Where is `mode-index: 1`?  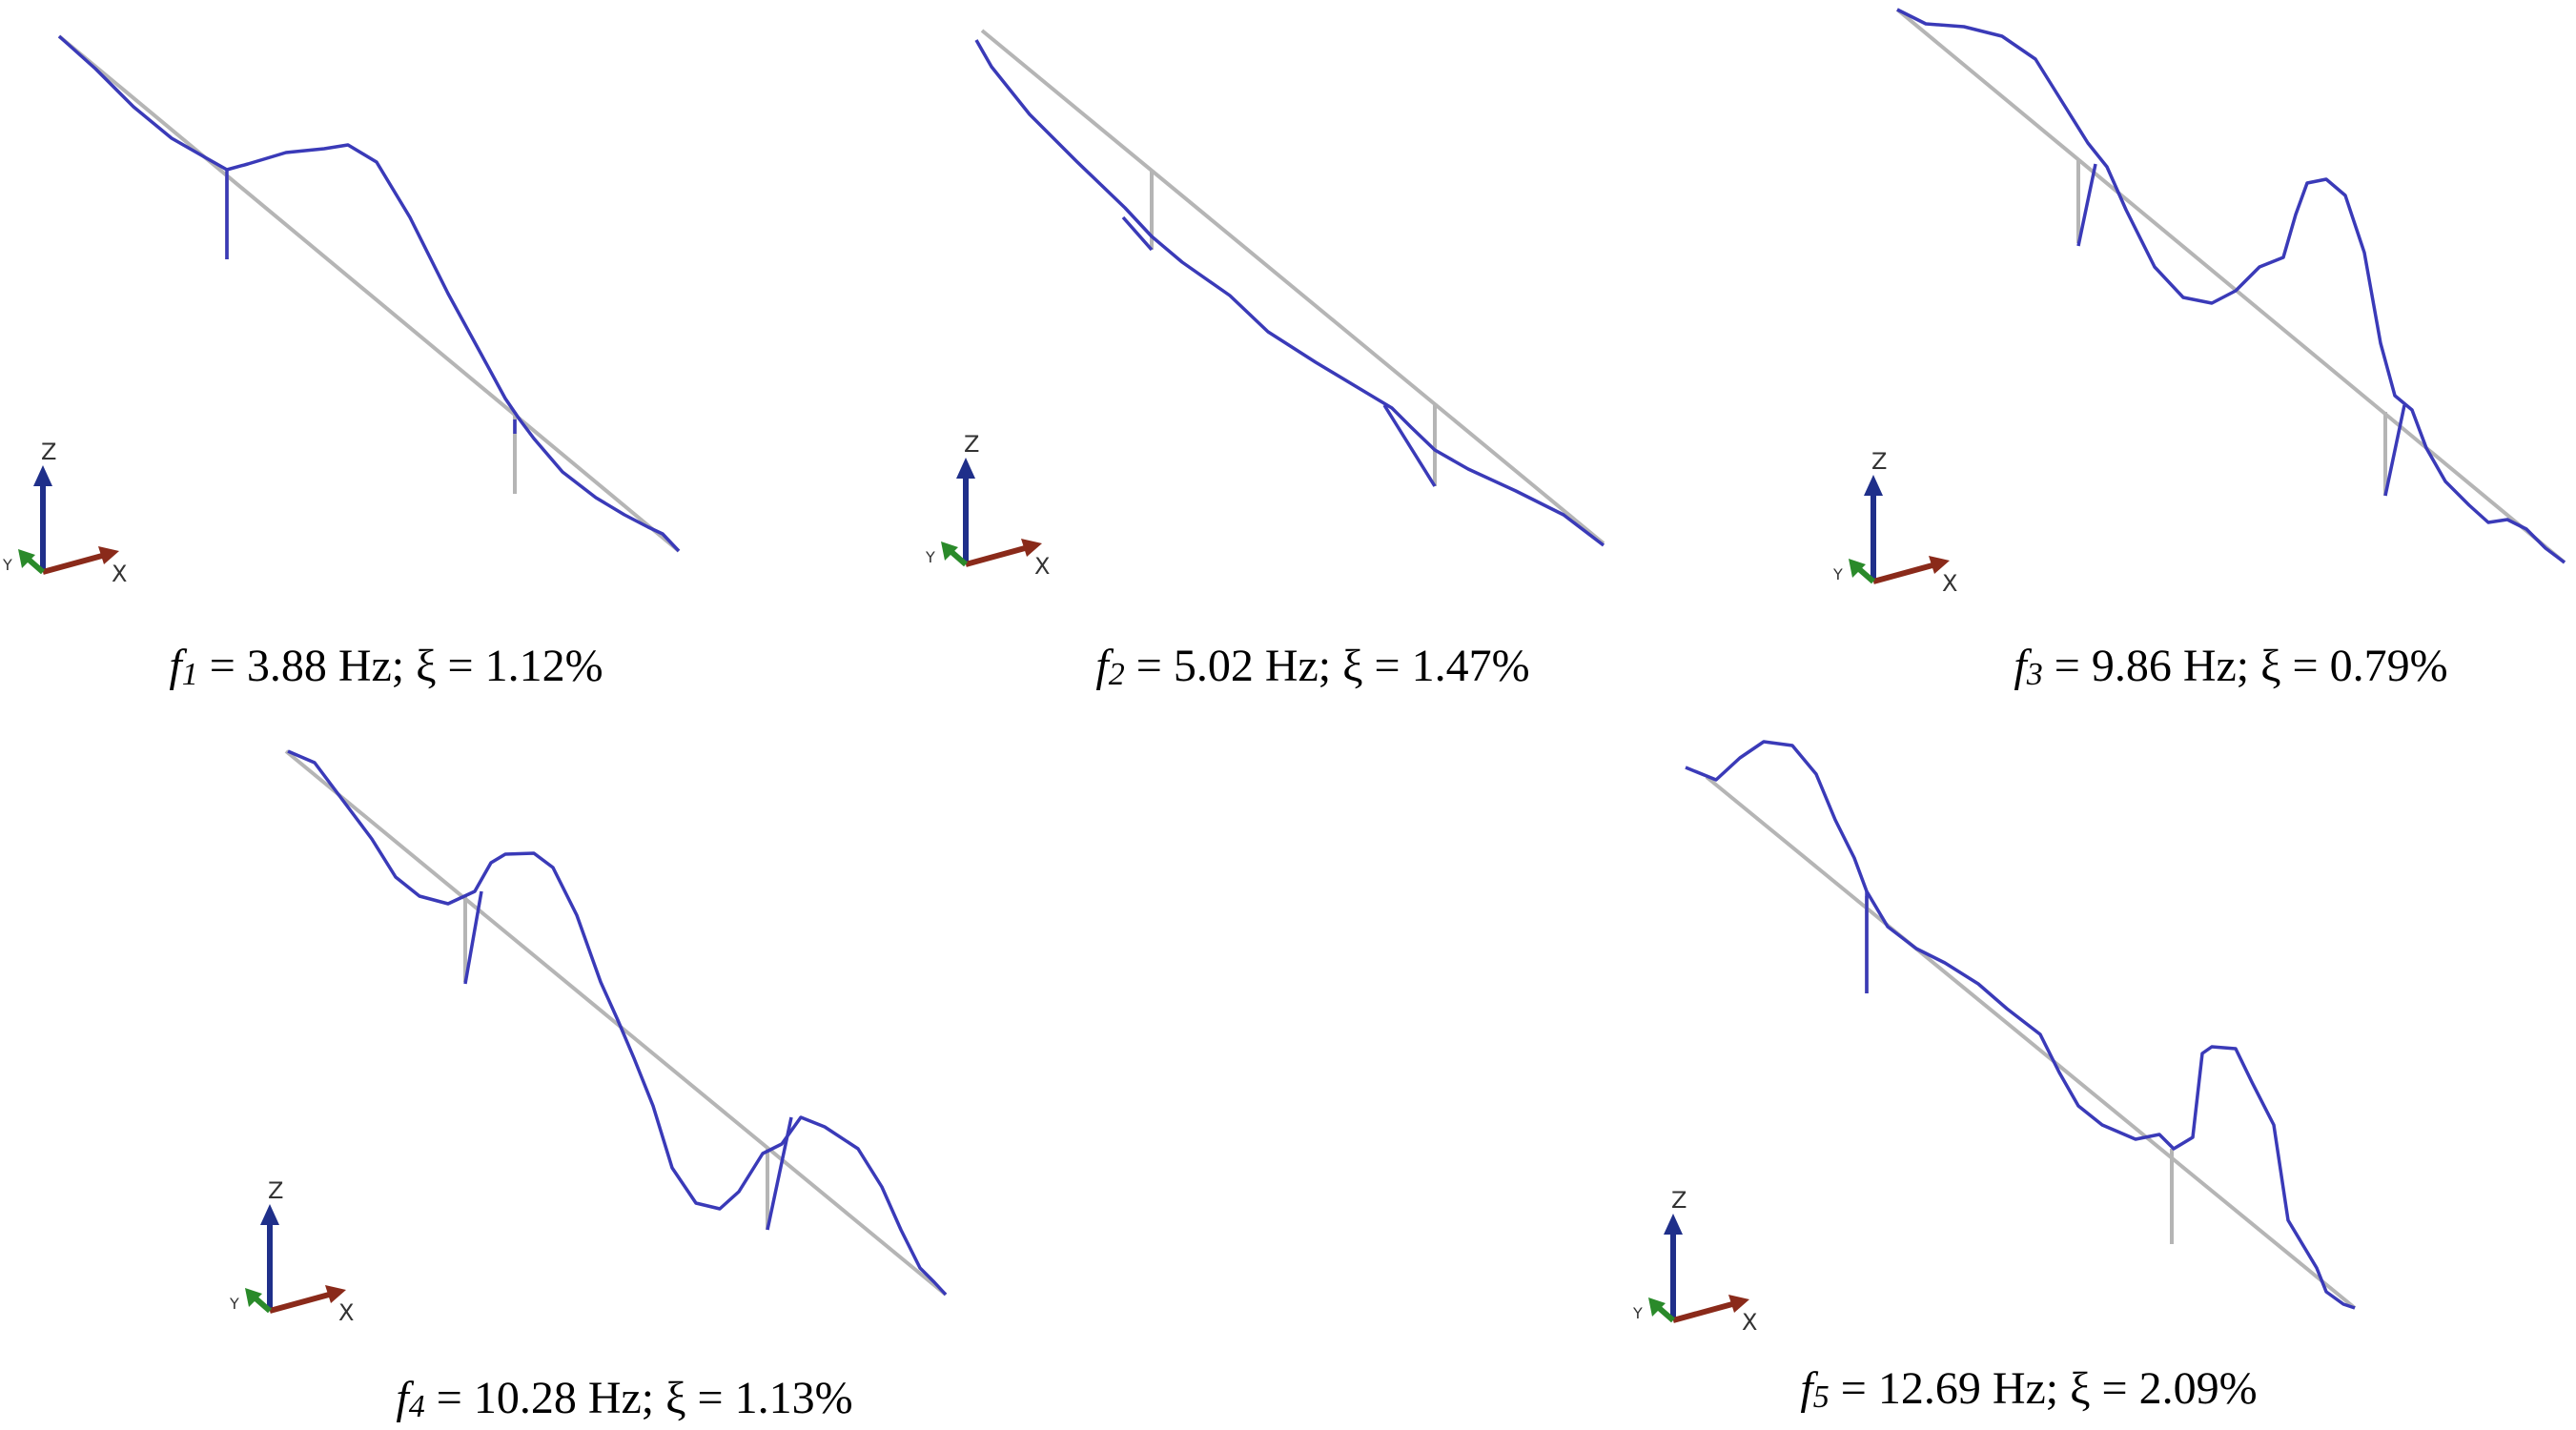
mode-index: 1 is located at coordinates (190, 675).